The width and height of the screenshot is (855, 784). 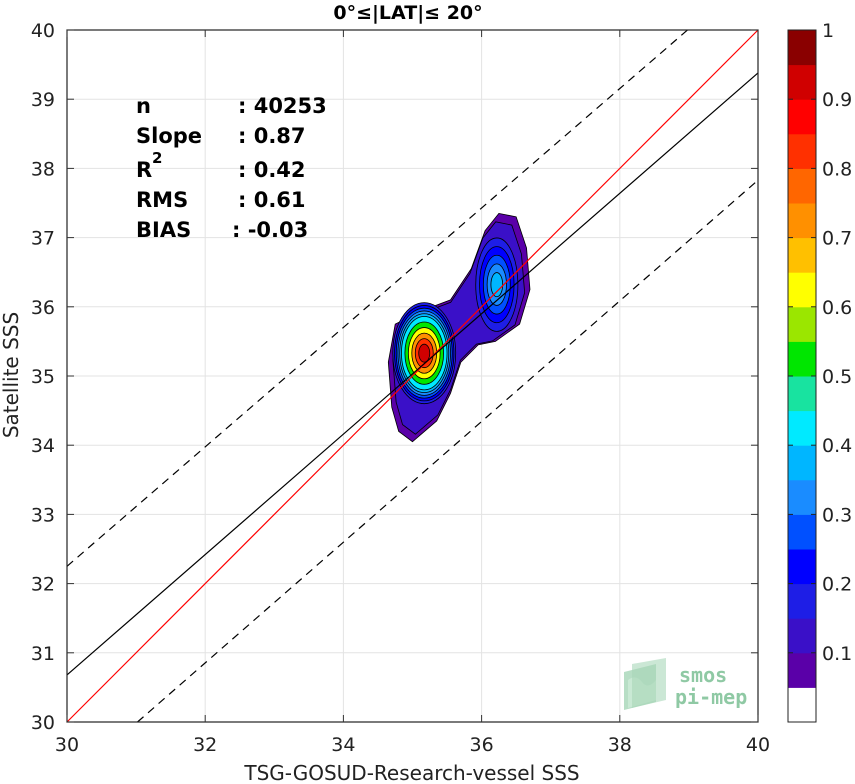 What do you see at coordinates (711, 697) in the screenshot?
I see `logo-text-line2: pi-mep` at bounding box center [711, 697].